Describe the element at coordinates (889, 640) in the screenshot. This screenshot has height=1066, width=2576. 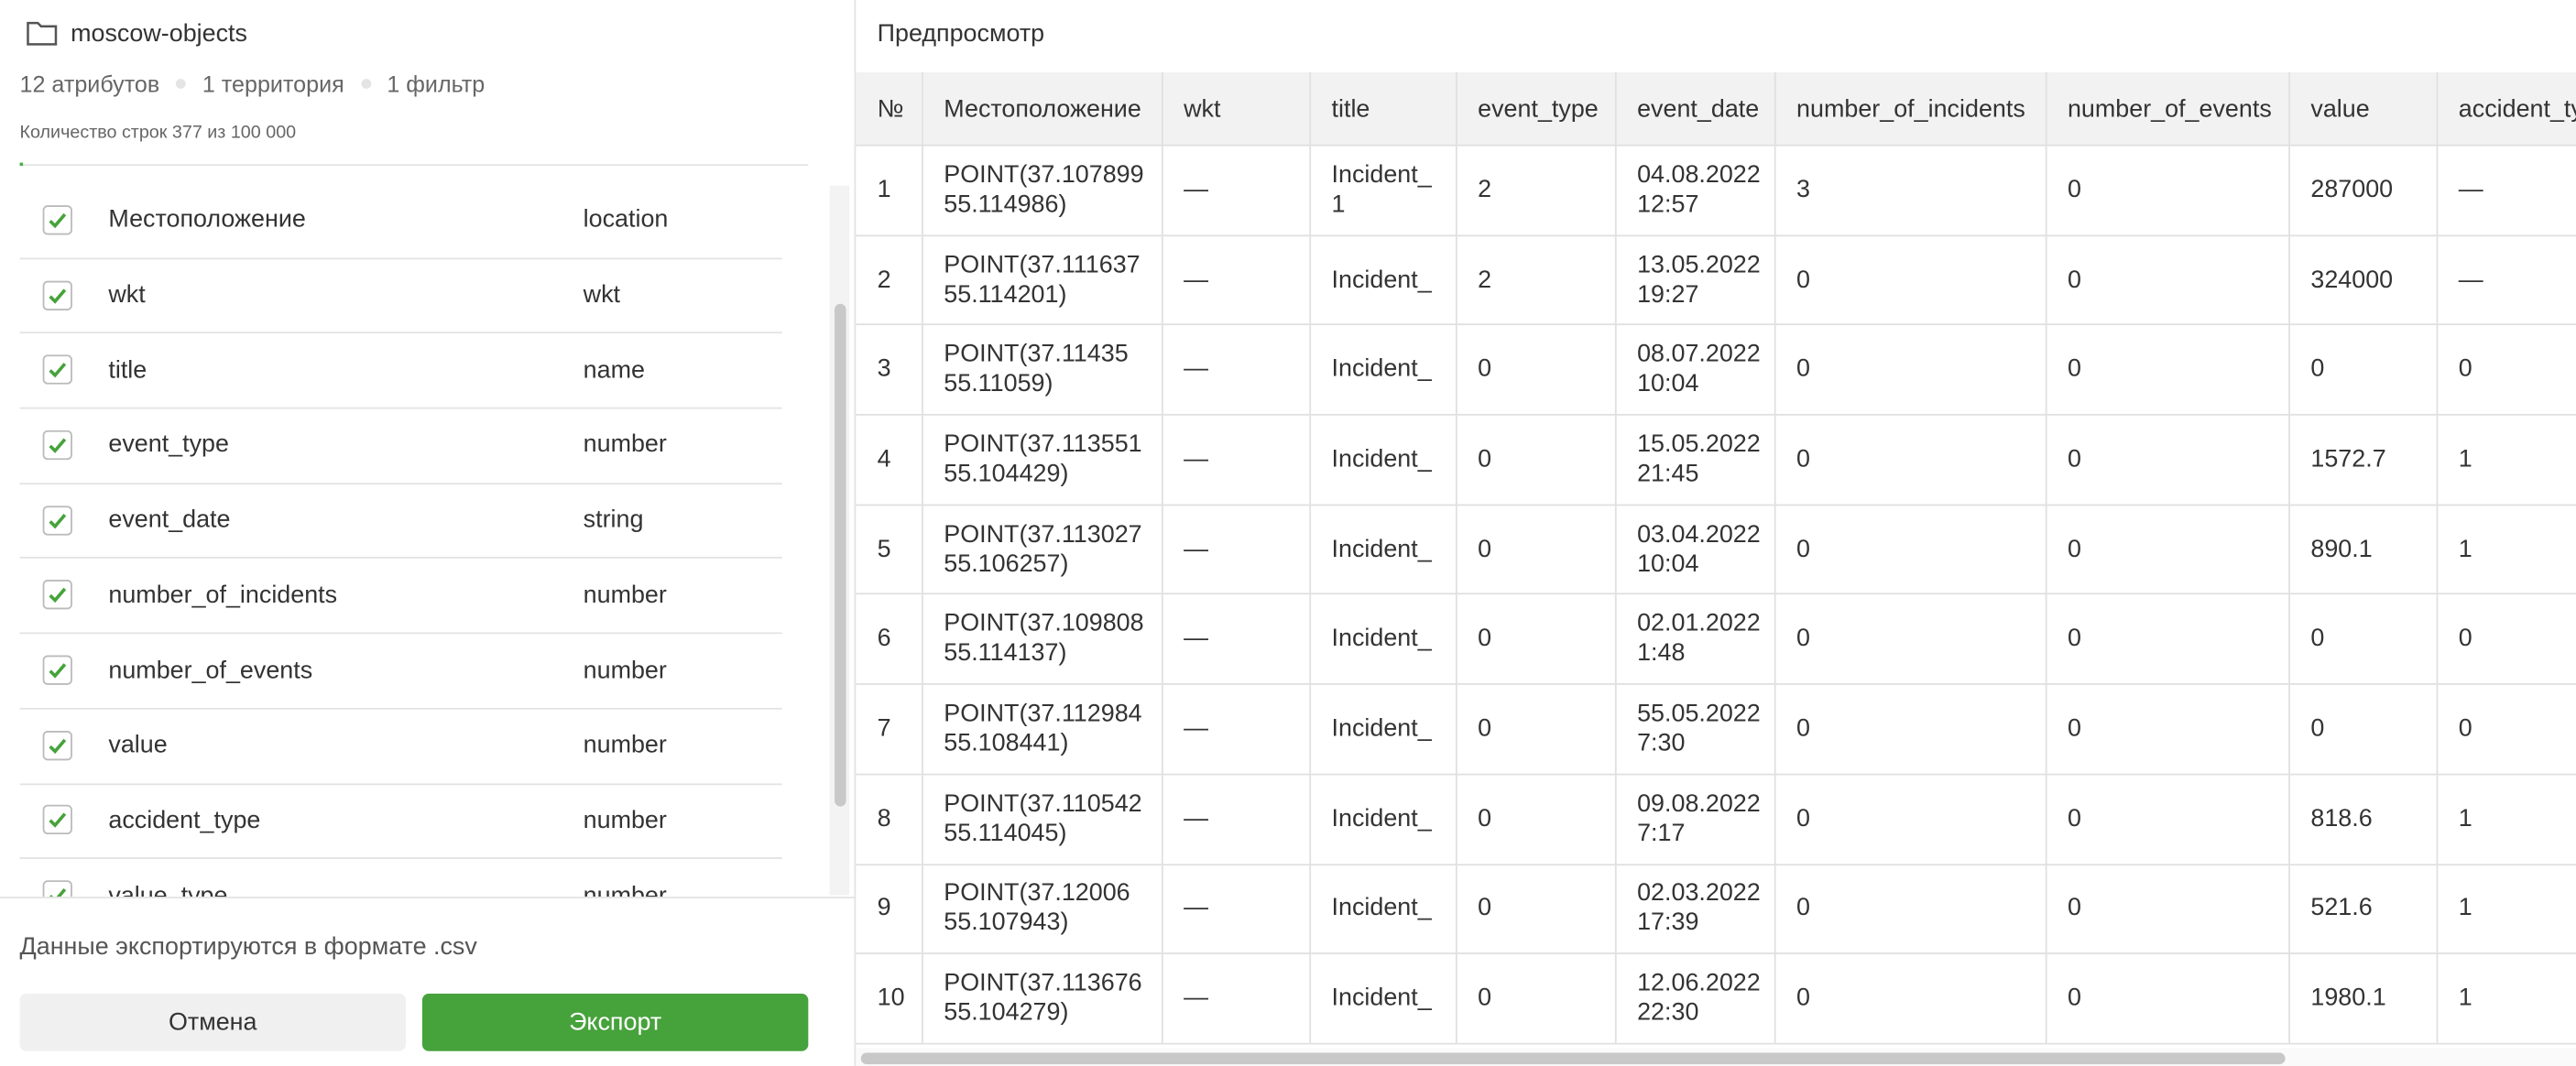
I see `table-cell: 6` at that location.